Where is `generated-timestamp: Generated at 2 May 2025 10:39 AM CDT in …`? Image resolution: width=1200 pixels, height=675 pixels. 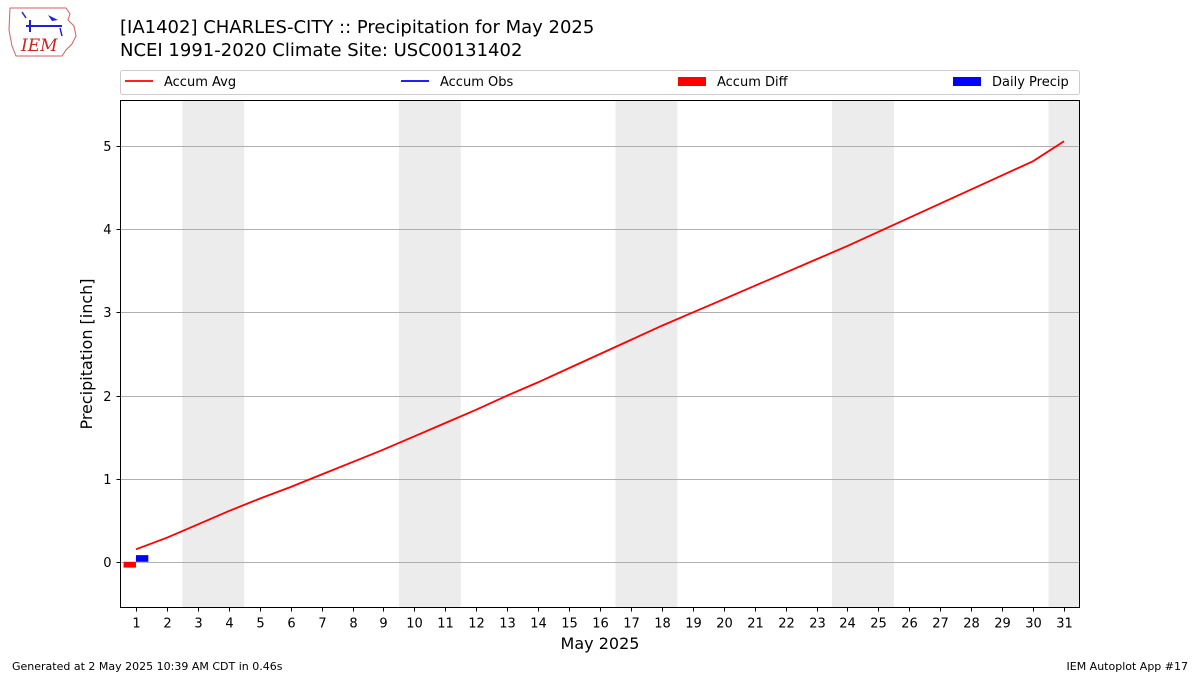 generated-timestamp: Generated at 2 May 2025 10:39 AM CDT in … is located at coordinates (147, 666).